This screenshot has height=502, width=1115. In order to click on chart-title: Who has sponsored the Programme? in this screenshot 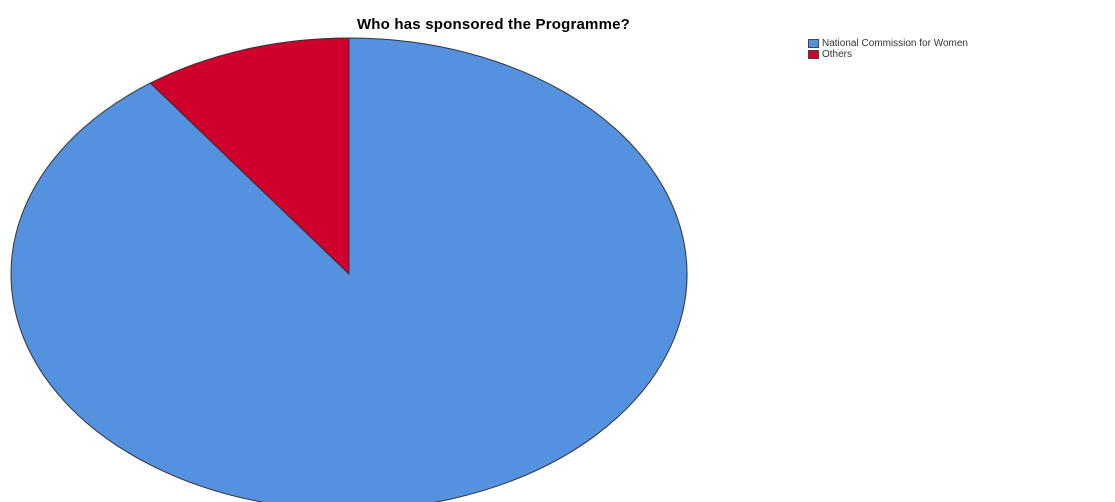, I will do `click(493, 24)`.